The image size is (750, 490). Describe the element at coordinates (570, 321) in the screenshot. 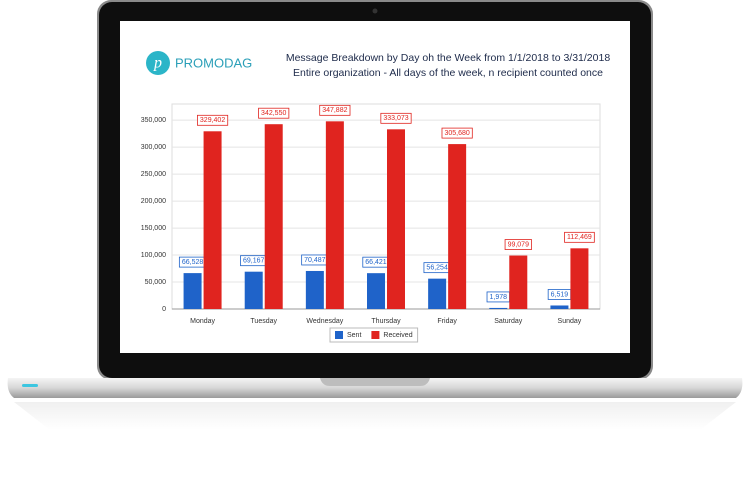

I see `x-tick-label: Sunday` at that location.